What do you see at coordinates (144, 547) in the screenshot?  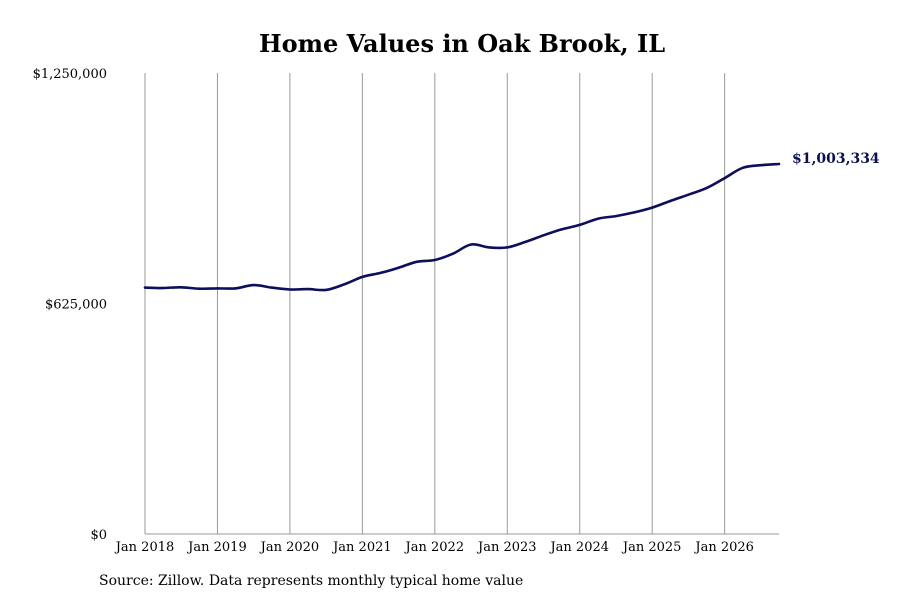 I see `x-tick-label: Jan 2018` at bounding box center [144, 547].